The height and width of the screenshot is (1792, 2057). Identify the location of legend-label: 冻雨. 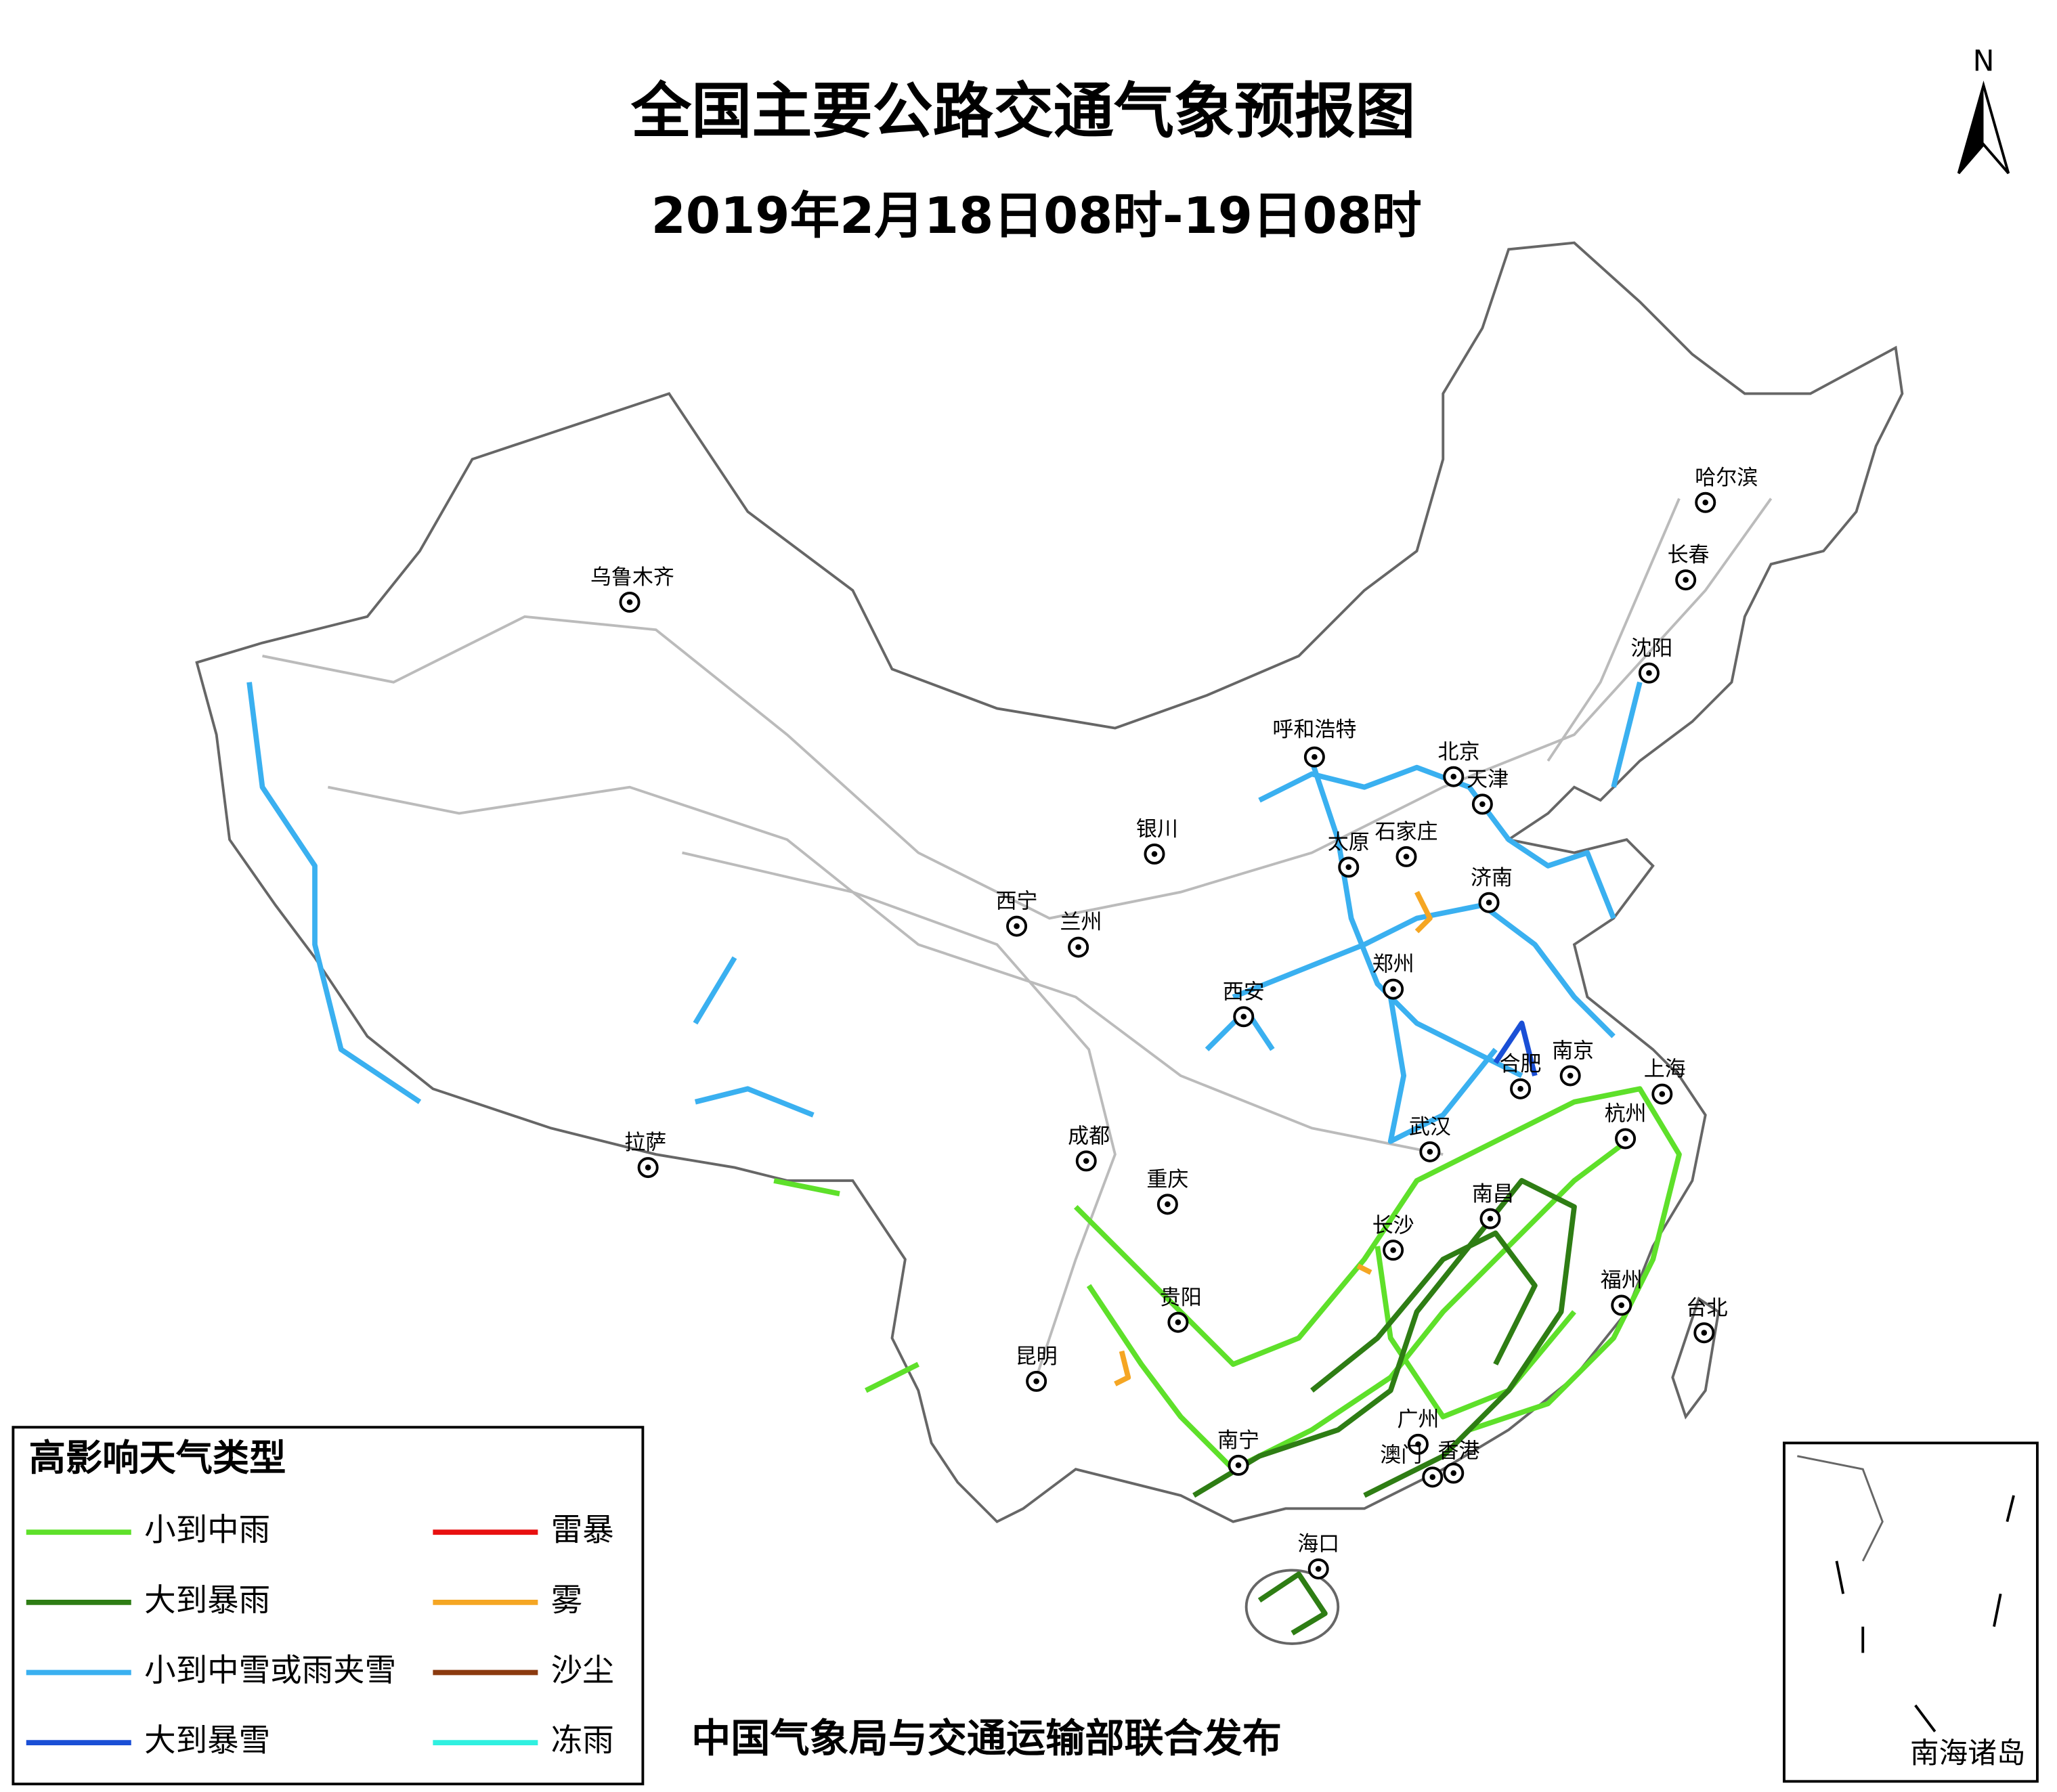
(583, 1741).